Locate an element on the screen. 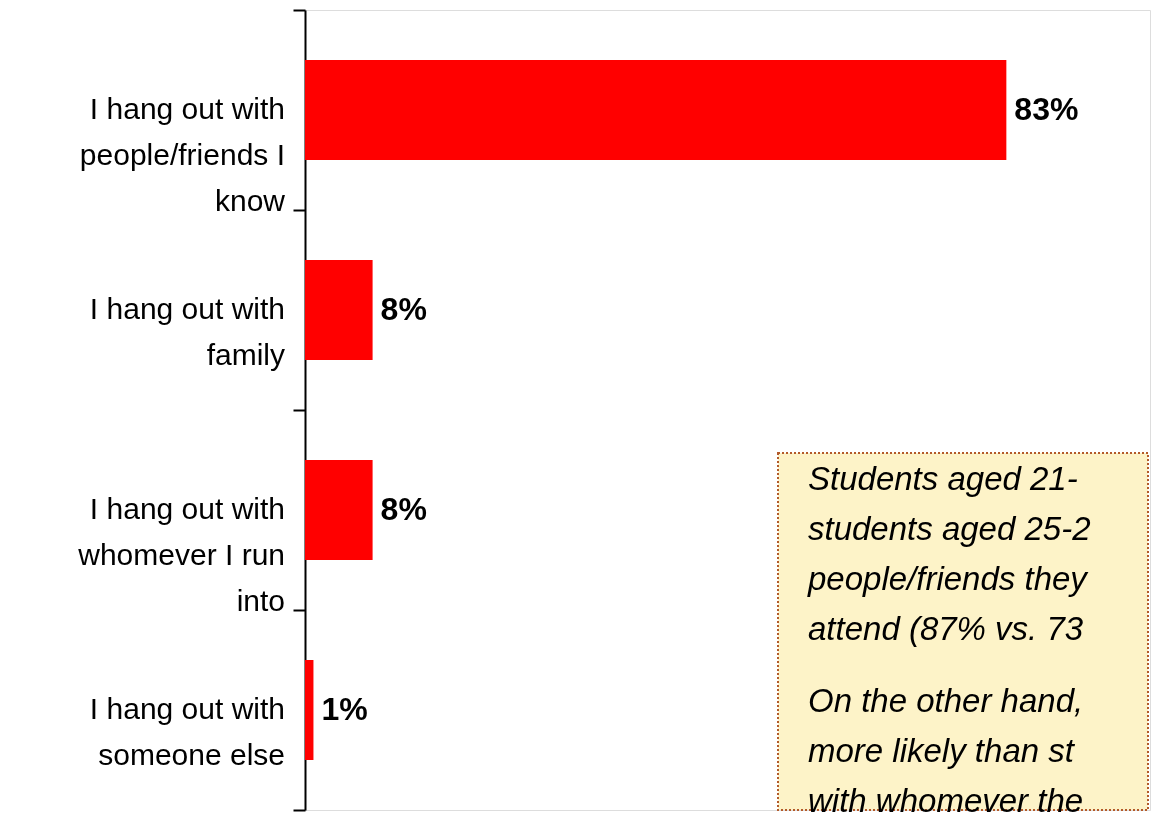 The height and width of the screenshot is (821, 1154). annotation: Students aged 21- is located at coordinates (943, 478).